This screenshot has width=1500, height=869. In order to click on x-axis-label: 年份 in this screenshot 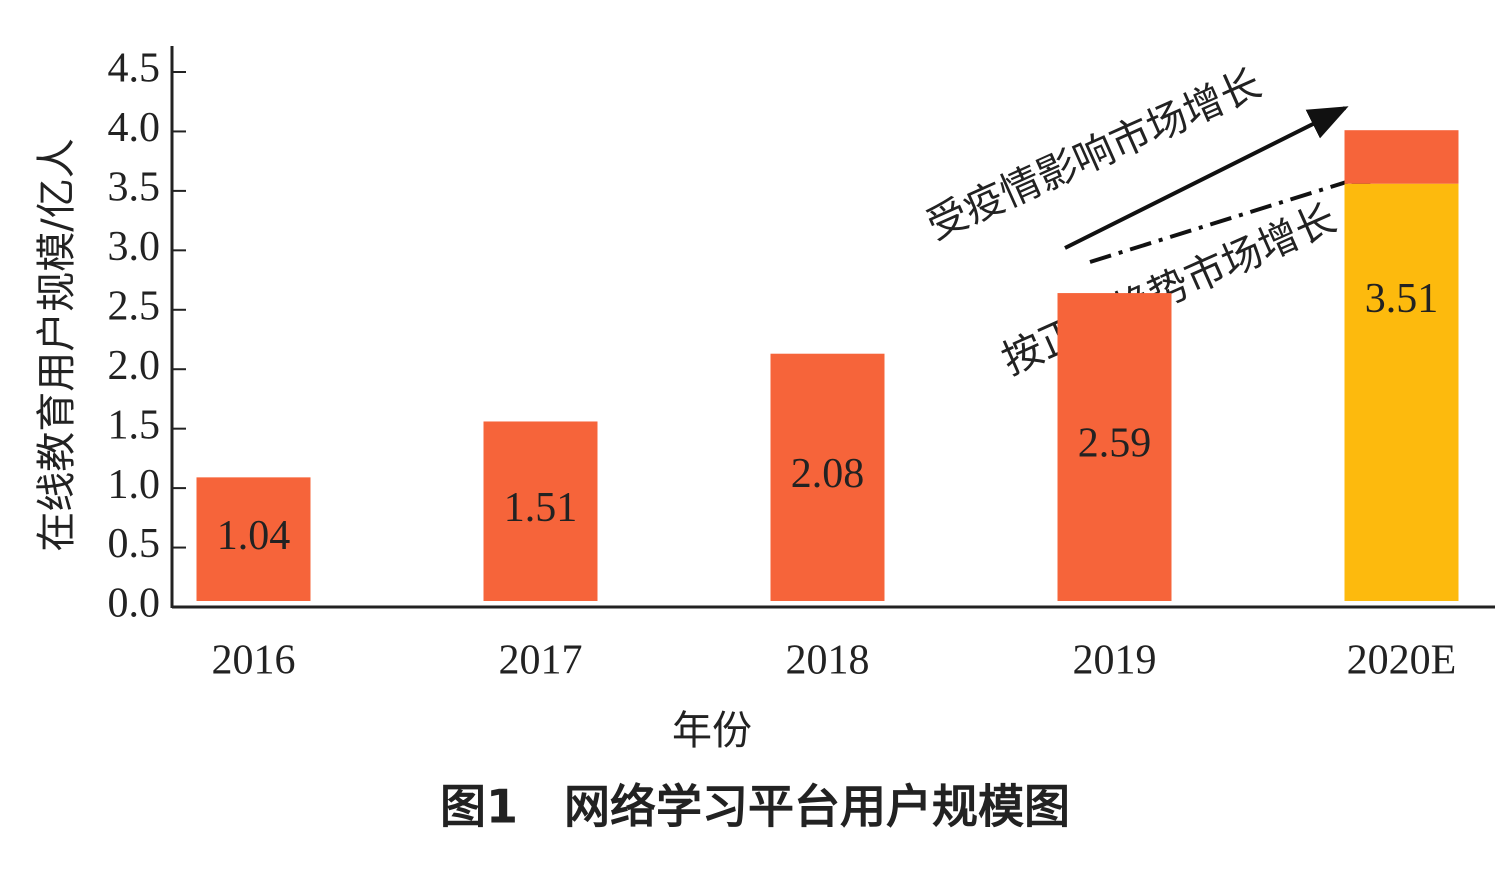, I will do `click(712, 731)`.